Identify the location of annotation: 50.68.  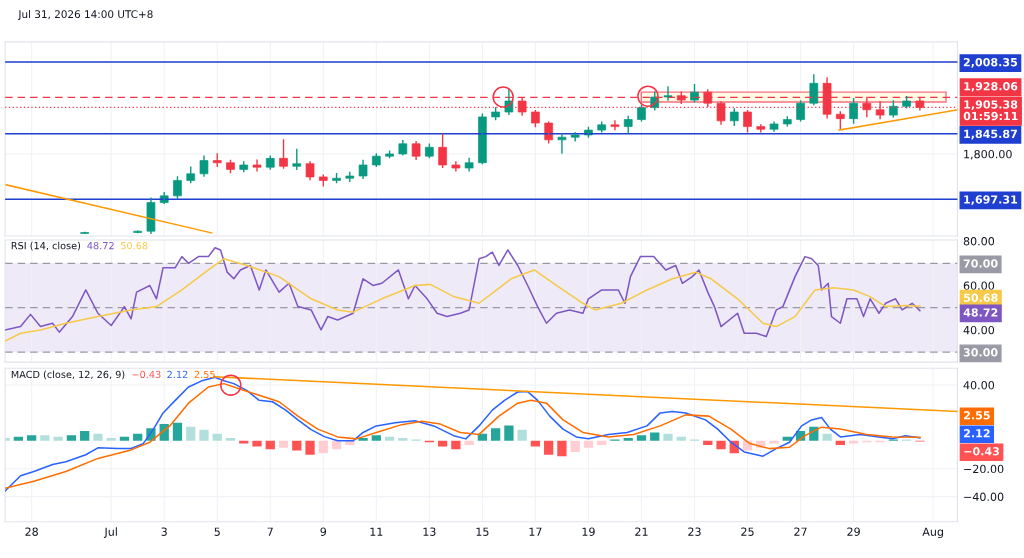
(134, 245).